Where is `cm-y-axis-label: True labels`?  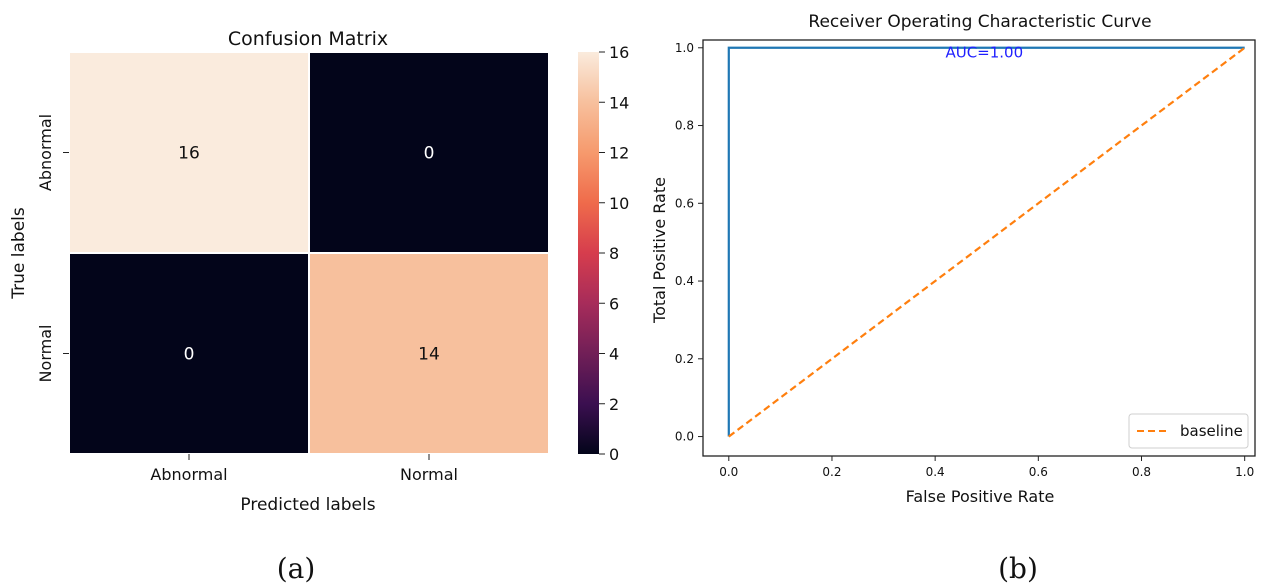 cm-y-axis-label: True labels is located at coordinates (19, 253).